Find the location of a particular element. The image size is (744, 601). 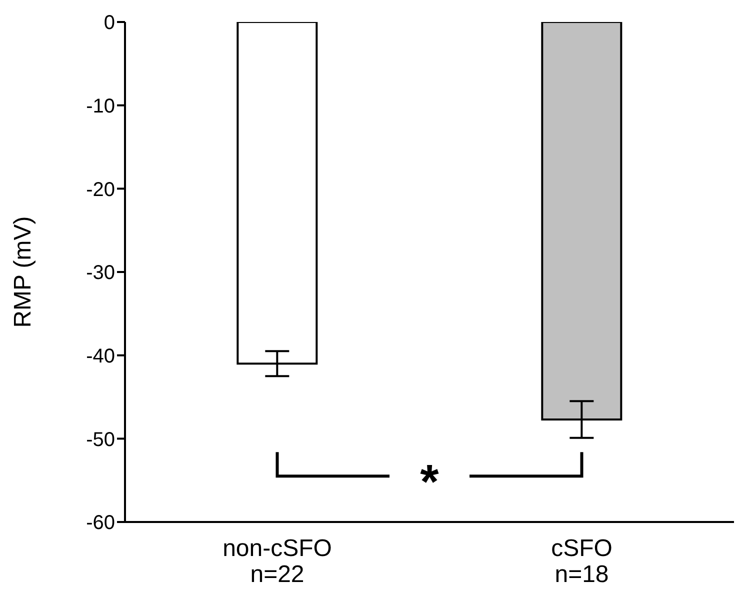

y-tick-label: -50 is located at coordinates (100, 439).